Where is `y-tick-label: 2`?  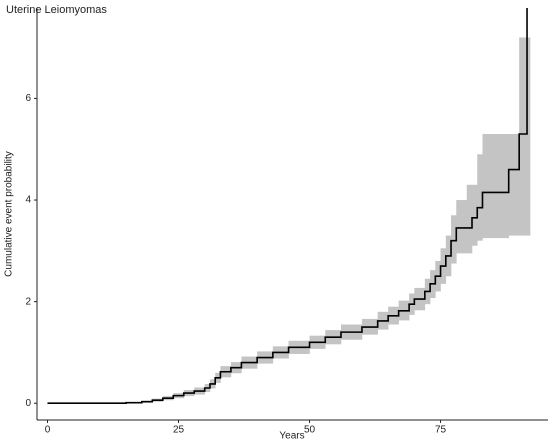 y-tick-label: 2 is located at coordinates (28, 301).